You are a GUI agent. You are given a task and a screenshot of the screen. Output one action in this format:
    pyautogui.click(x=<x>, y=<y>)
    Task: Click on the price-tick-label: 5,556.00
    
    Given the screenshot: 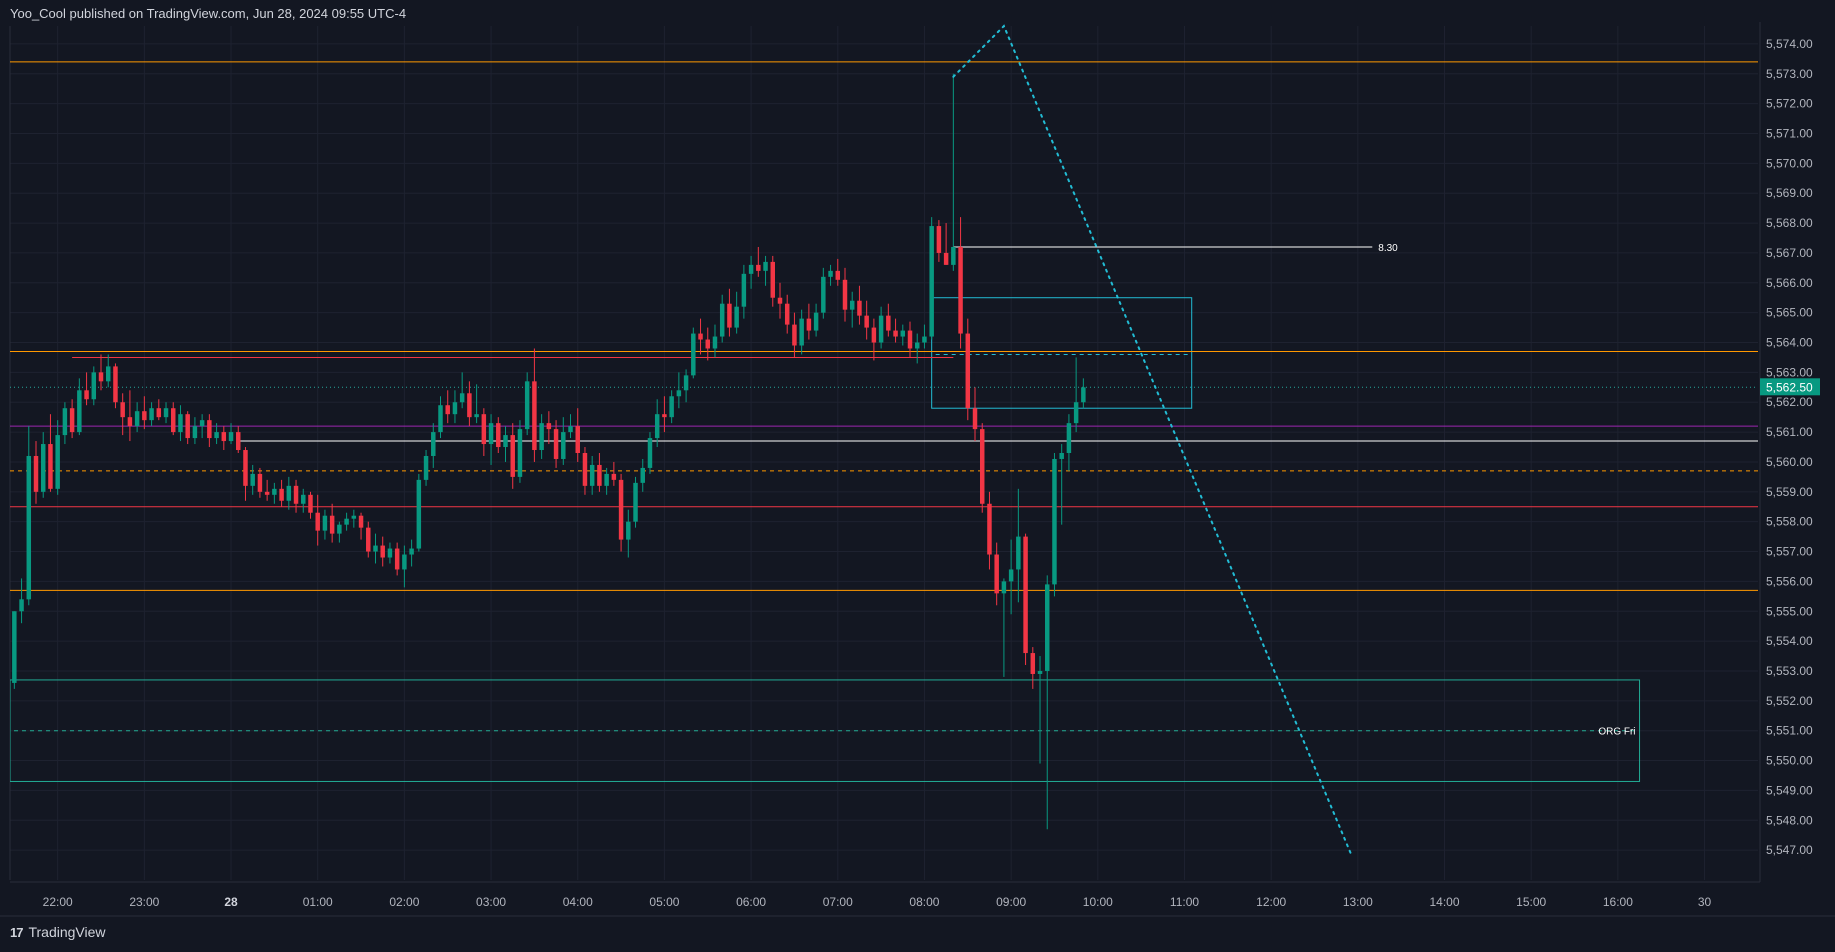 What is the action you would take?
    pyautogui.click(x=1789, y=581)
    